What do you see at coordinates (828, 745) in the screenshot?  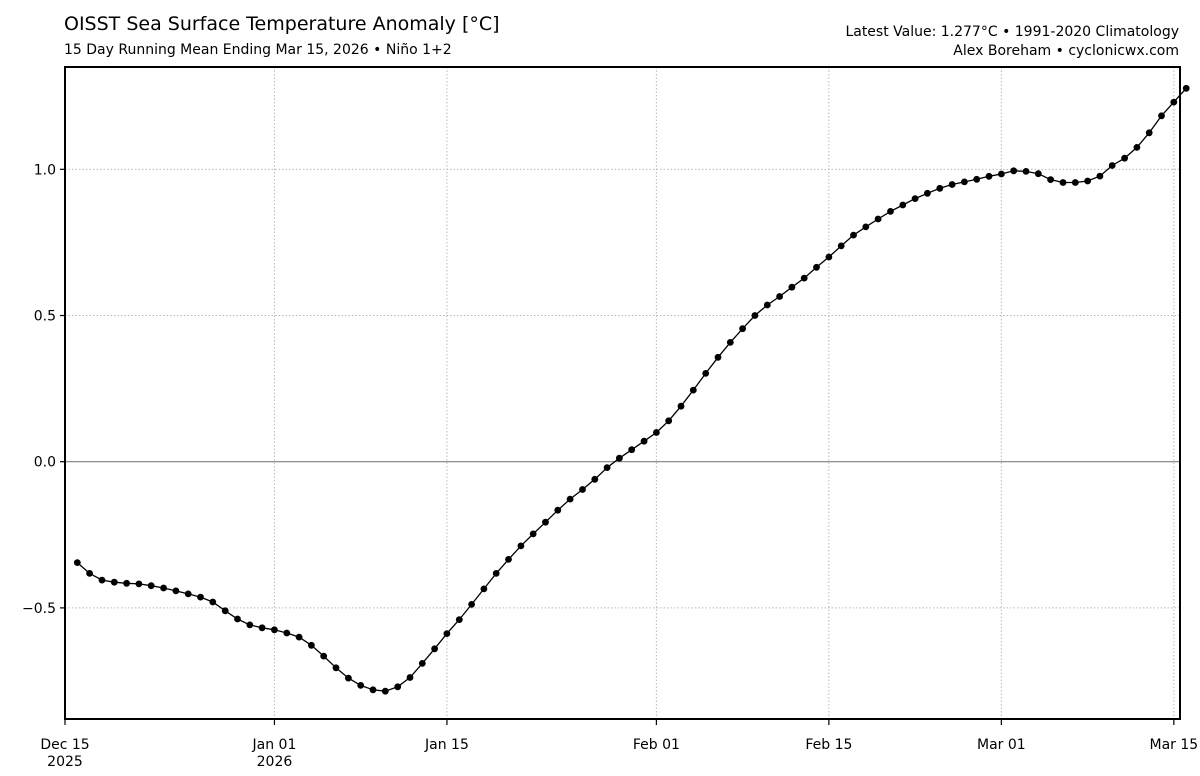 I see `x-tick-label: Feb 15` at bounding box center [828, 745].